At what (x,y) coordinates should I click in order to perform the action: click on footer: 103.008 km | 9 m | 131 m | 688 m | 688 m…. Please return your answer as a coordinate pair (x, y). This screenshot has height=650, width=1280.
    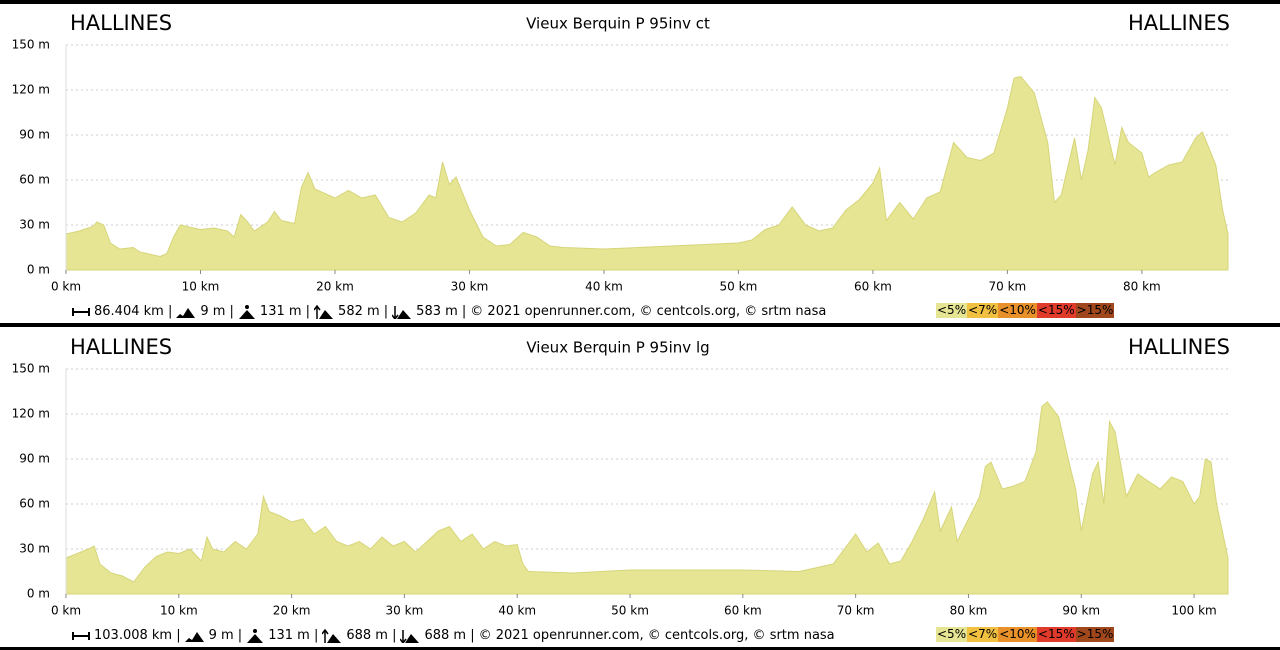
    Looking at the image, I should click on (453, 635).